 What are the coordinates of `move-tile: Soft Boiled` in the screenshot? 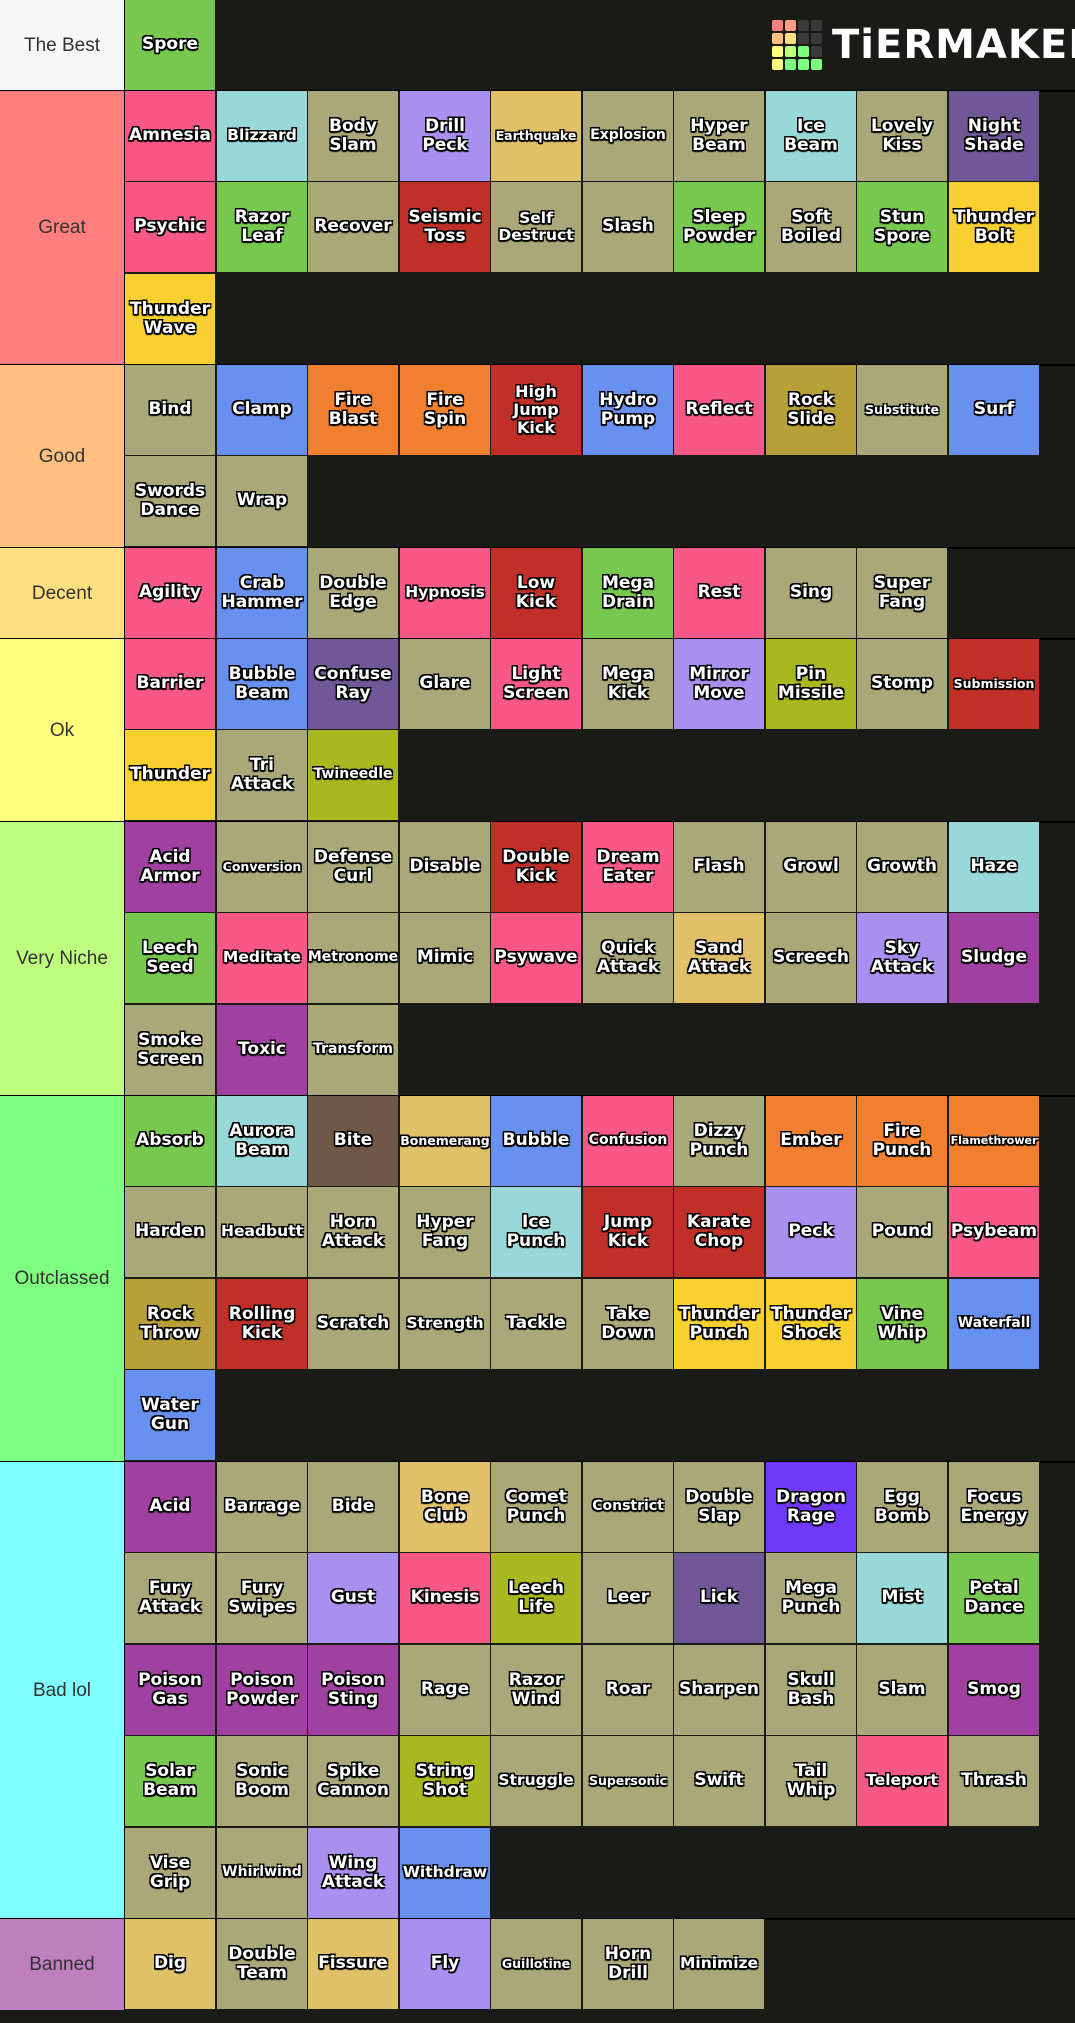 It's located at (811, 227).